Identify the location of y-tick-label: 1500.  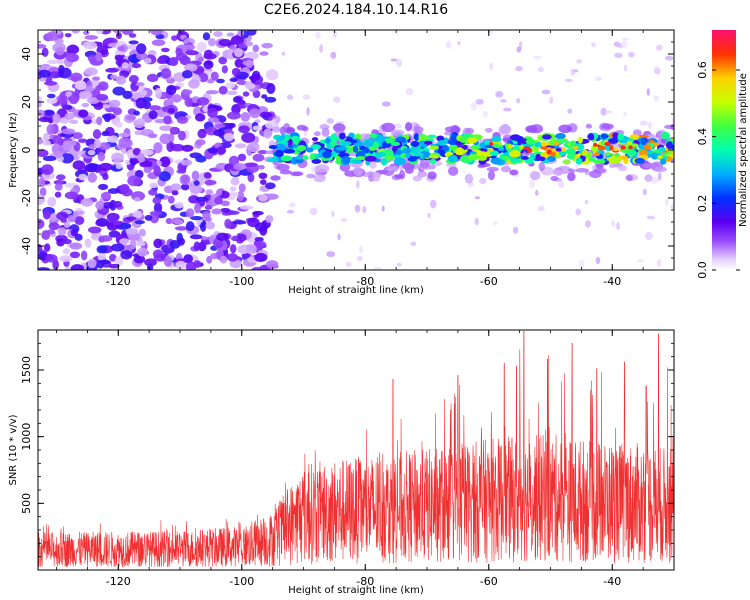
(26, 370).